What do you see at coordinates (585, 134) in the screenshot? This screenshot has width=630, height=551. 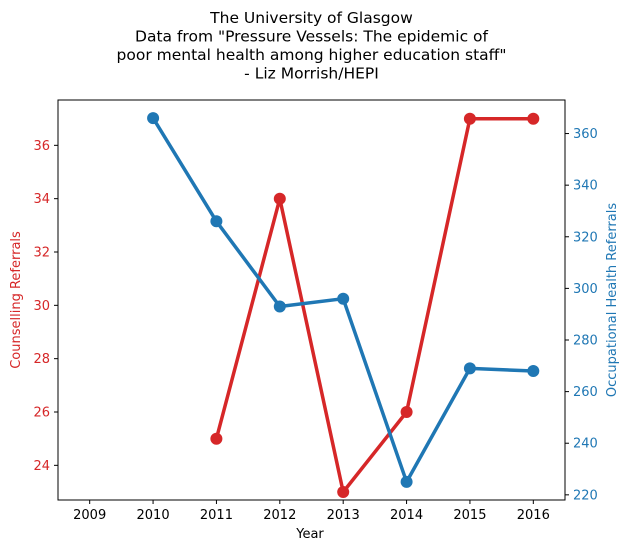 I see `right-y-tick-label: 360` at bounding box center [585, 134].